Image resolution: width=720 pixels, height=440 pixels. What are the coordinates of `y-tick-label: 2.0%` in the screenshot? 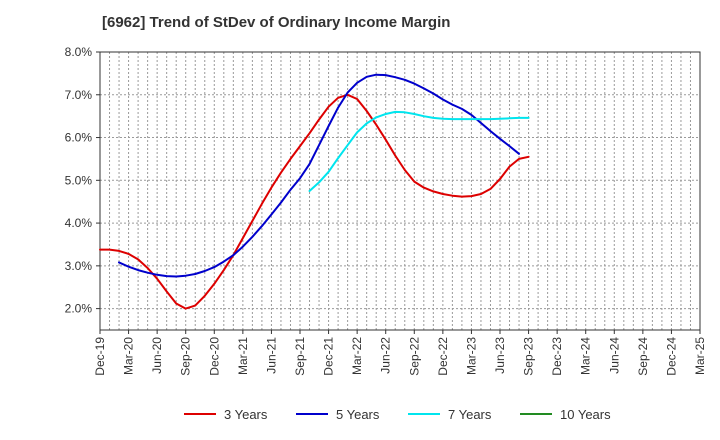 It's located at (79, 309).